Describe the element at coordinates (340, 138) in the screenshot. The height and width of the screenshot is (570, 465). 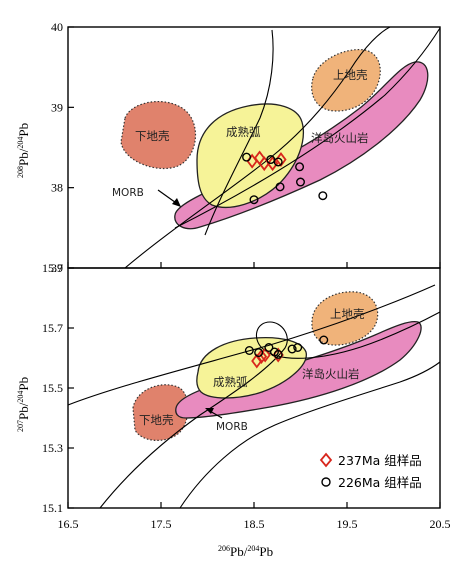
I see `upper-oib-label: 洋岛火山岩` at that location.